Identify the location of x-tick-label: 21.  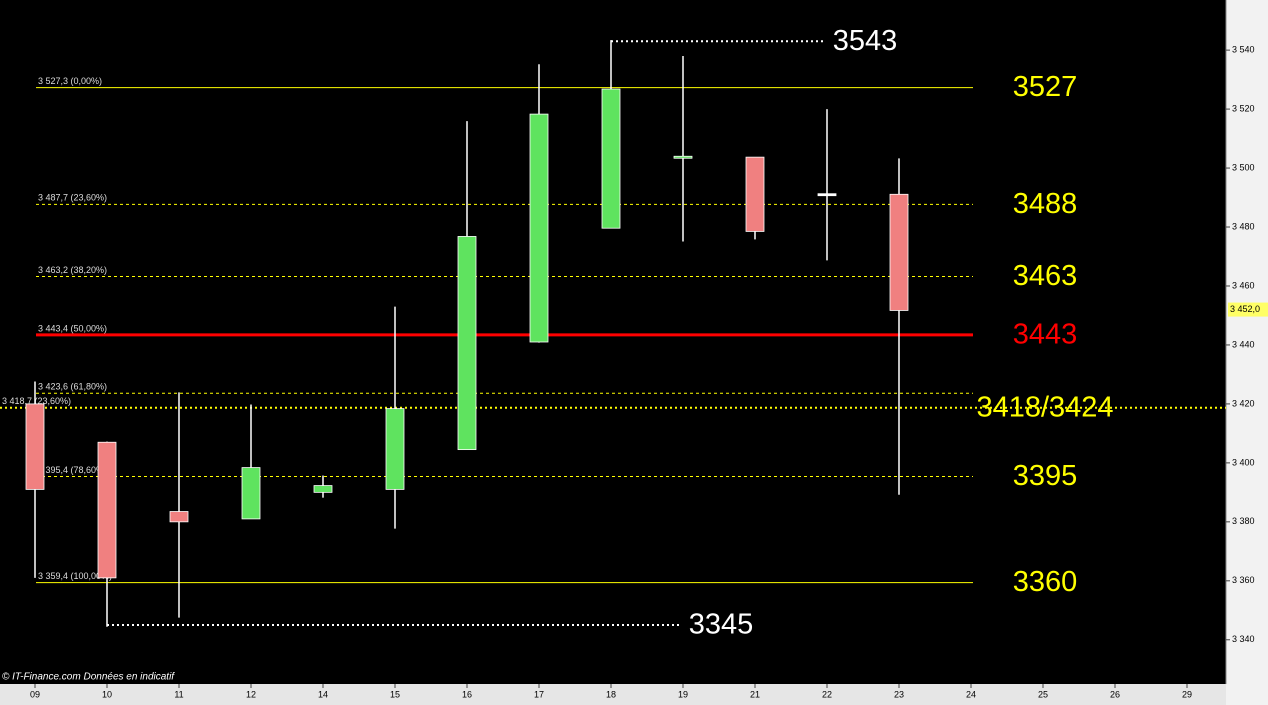
(755, 694).